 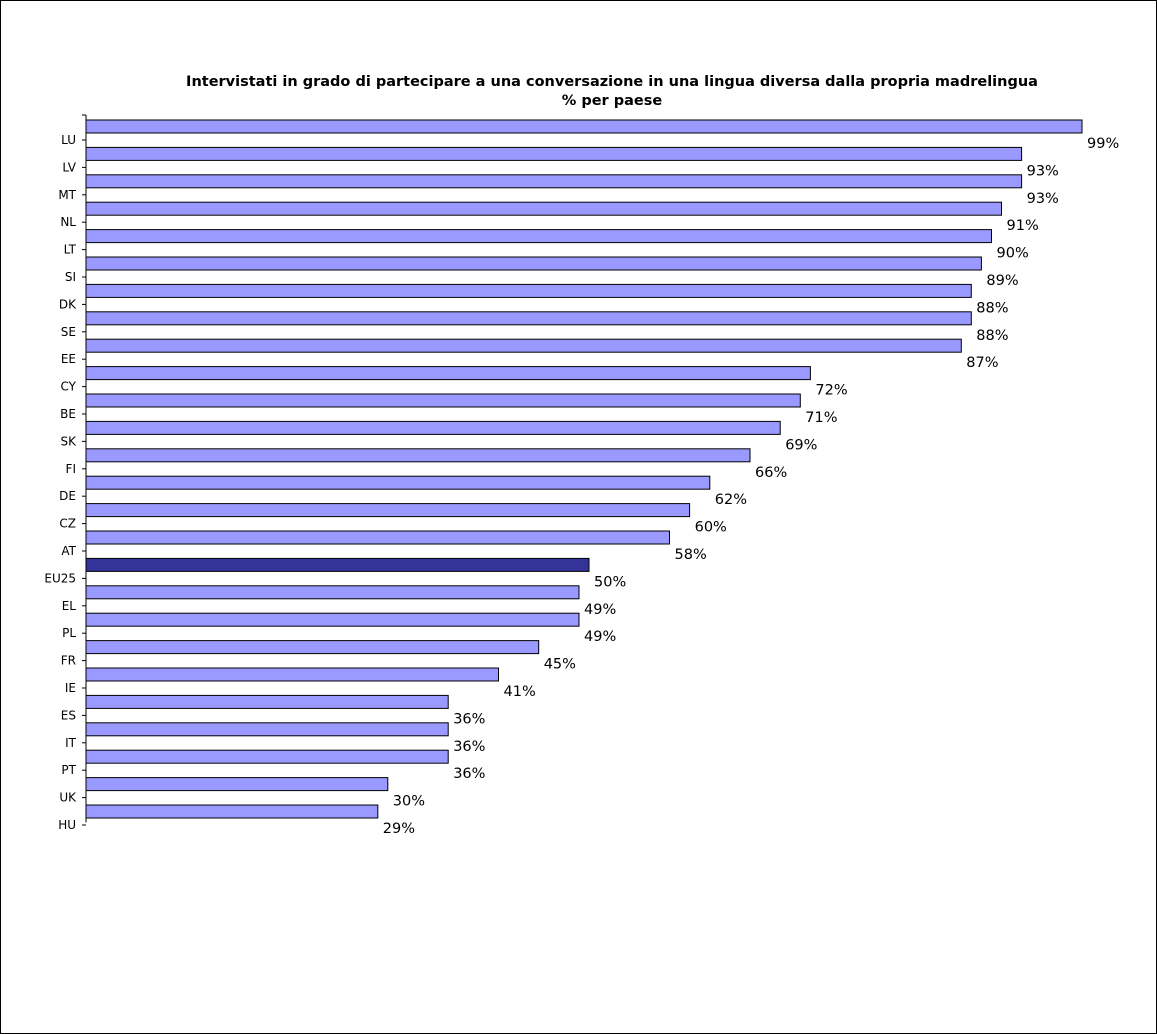 I want to click on bar-sk, so click(x=433, y=427).